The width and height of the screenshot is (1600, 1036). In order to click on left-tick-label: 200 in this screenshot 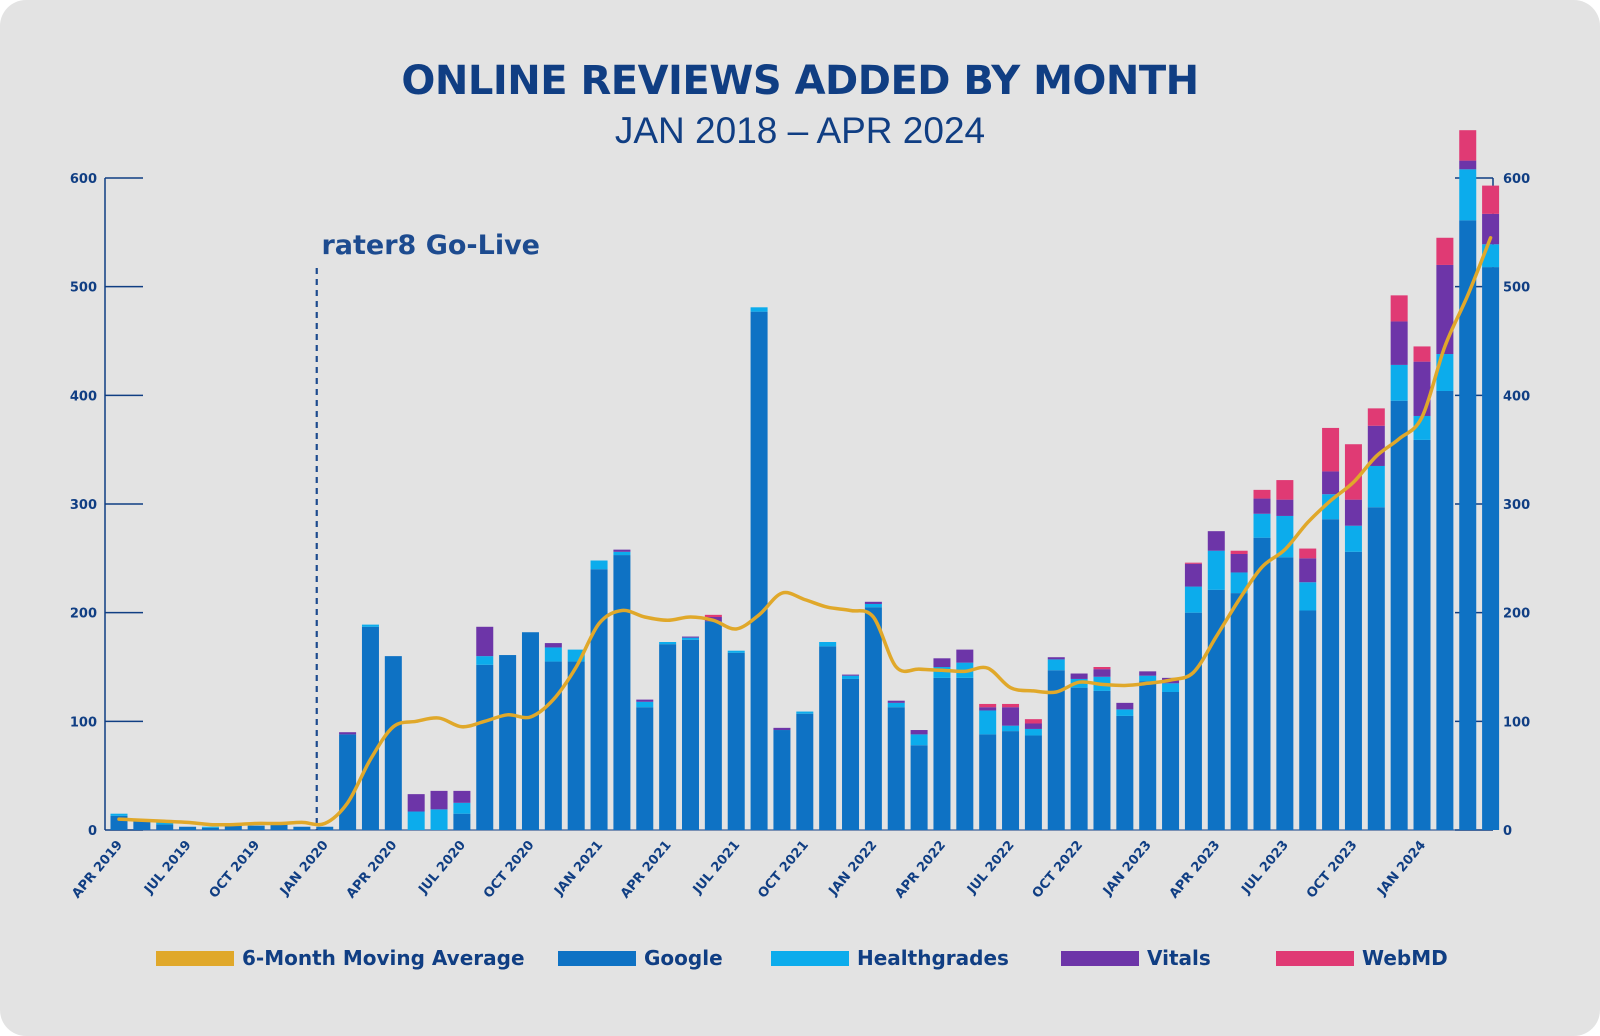, I will do `click(83, 614)`.